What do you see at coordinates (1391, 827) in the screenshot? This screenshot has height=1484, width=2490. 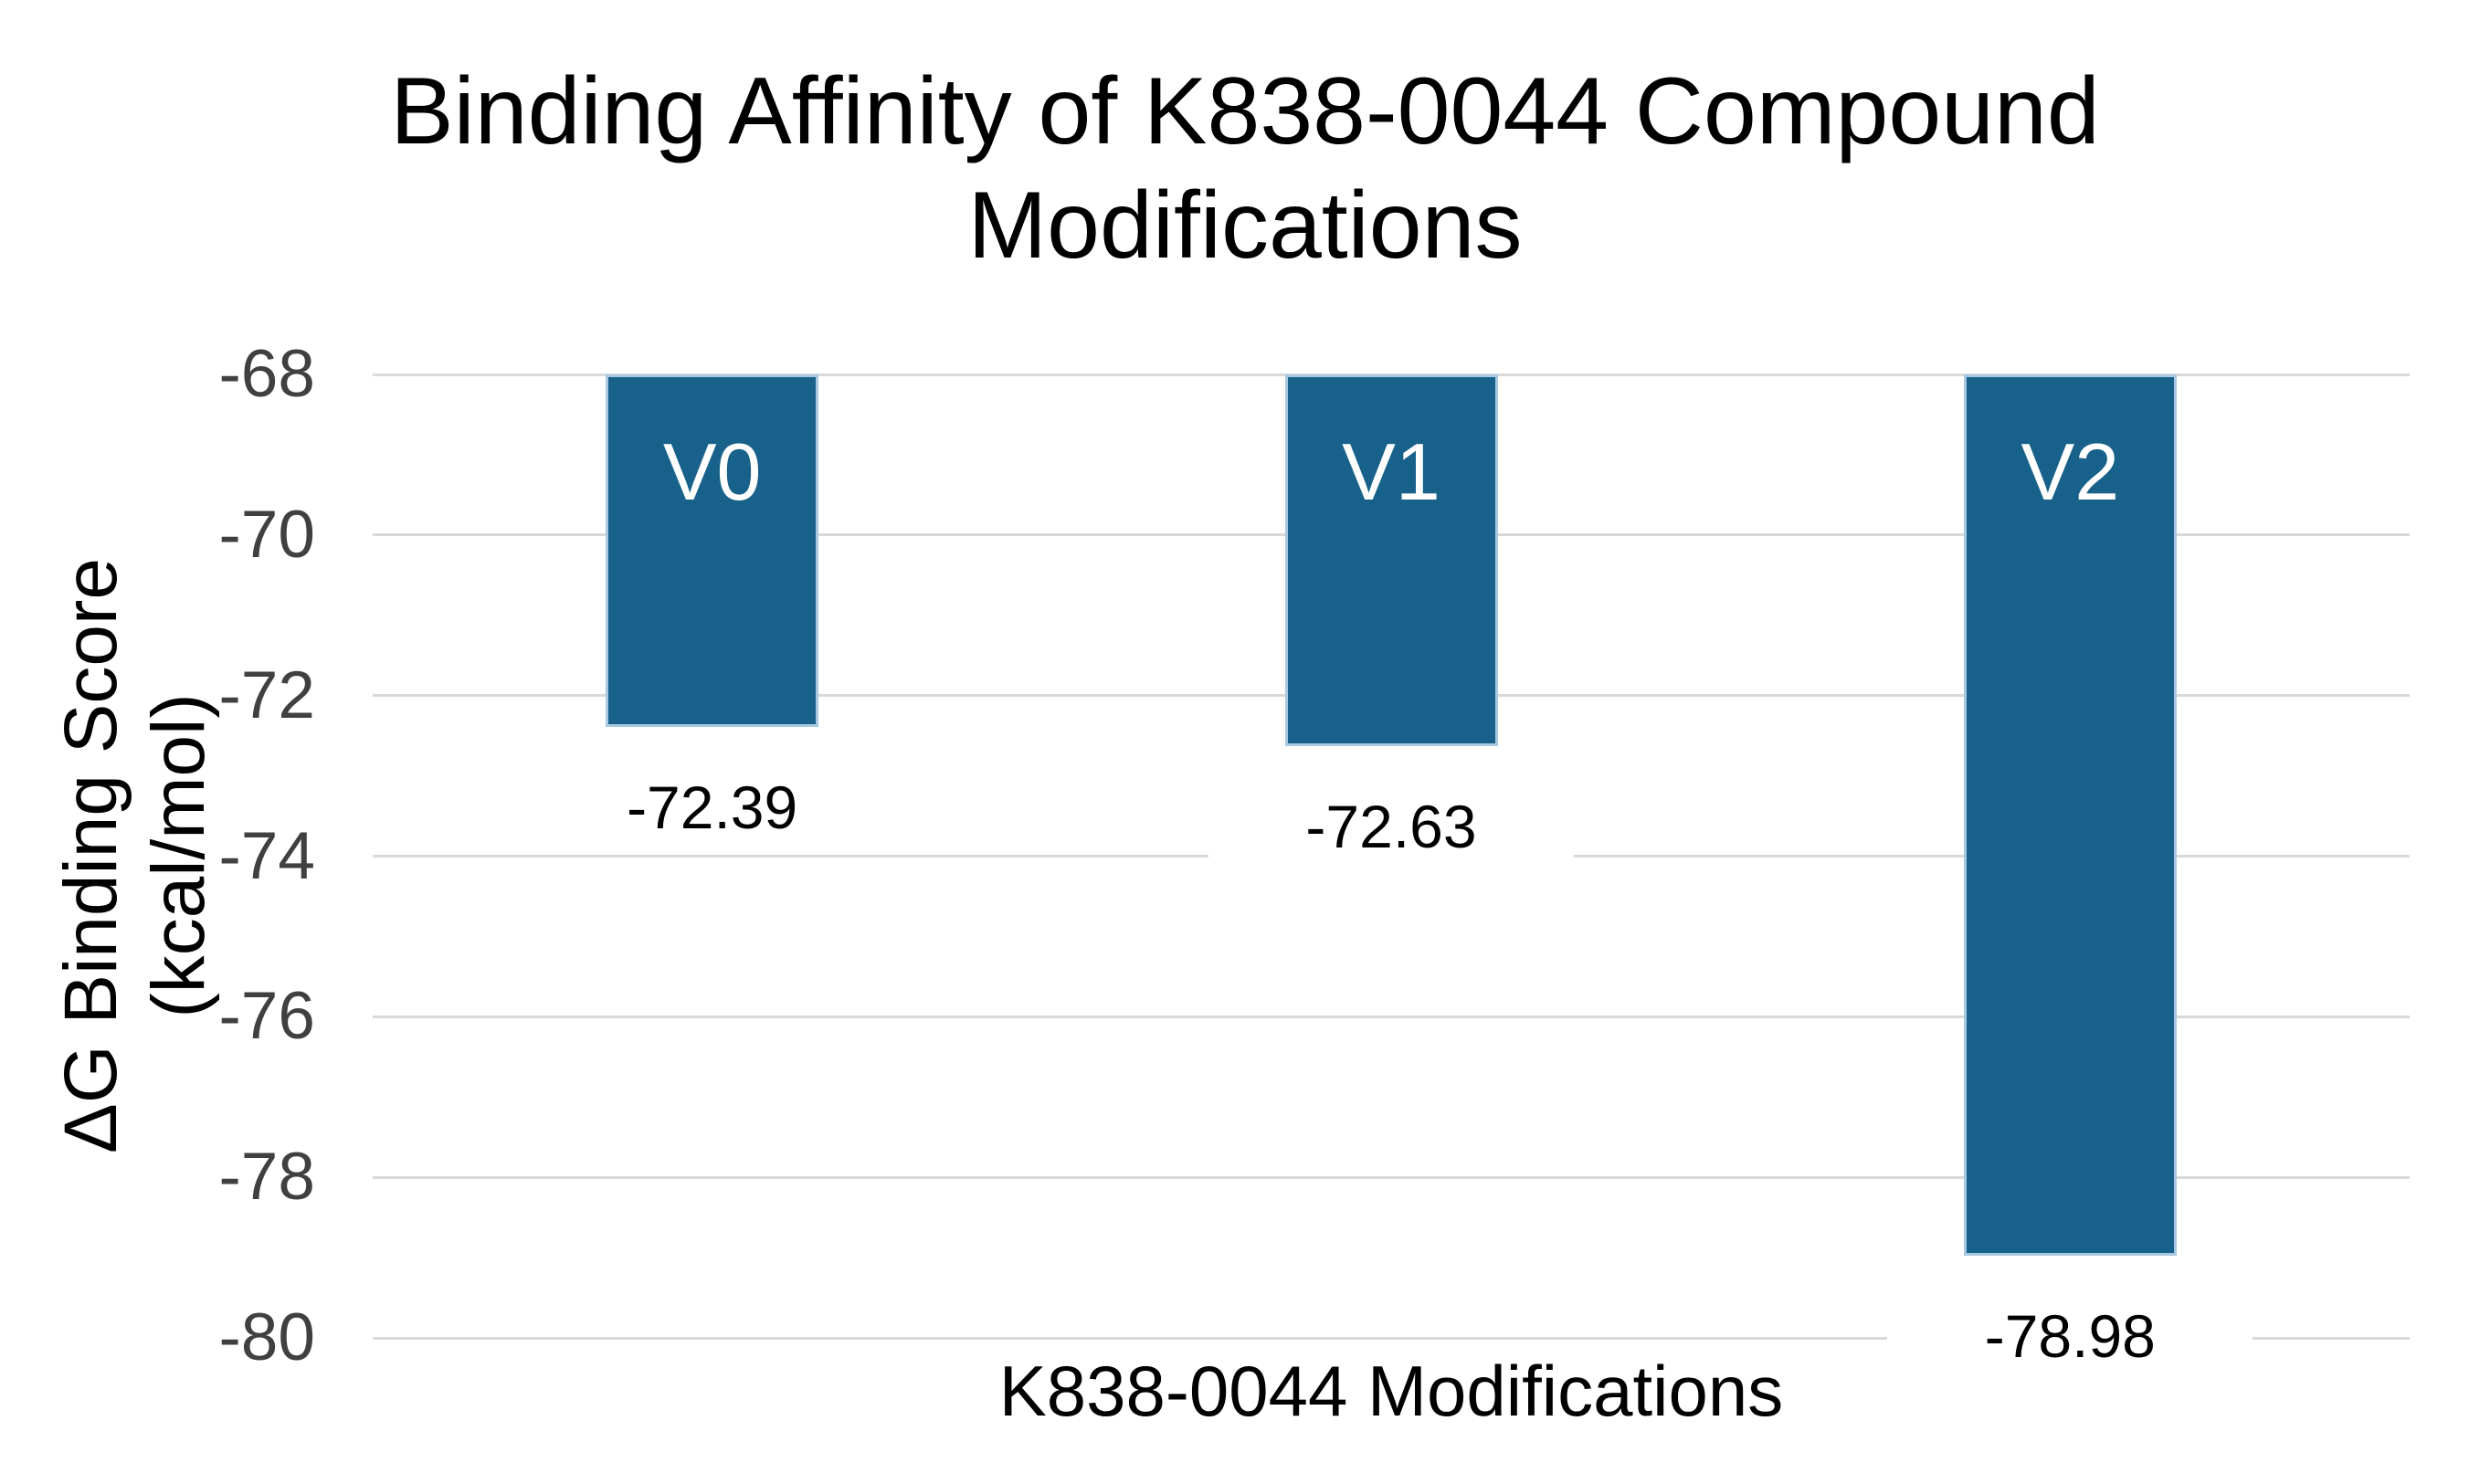 I see `bar-value-label: -72.63` at bounding box center [1391, 827].